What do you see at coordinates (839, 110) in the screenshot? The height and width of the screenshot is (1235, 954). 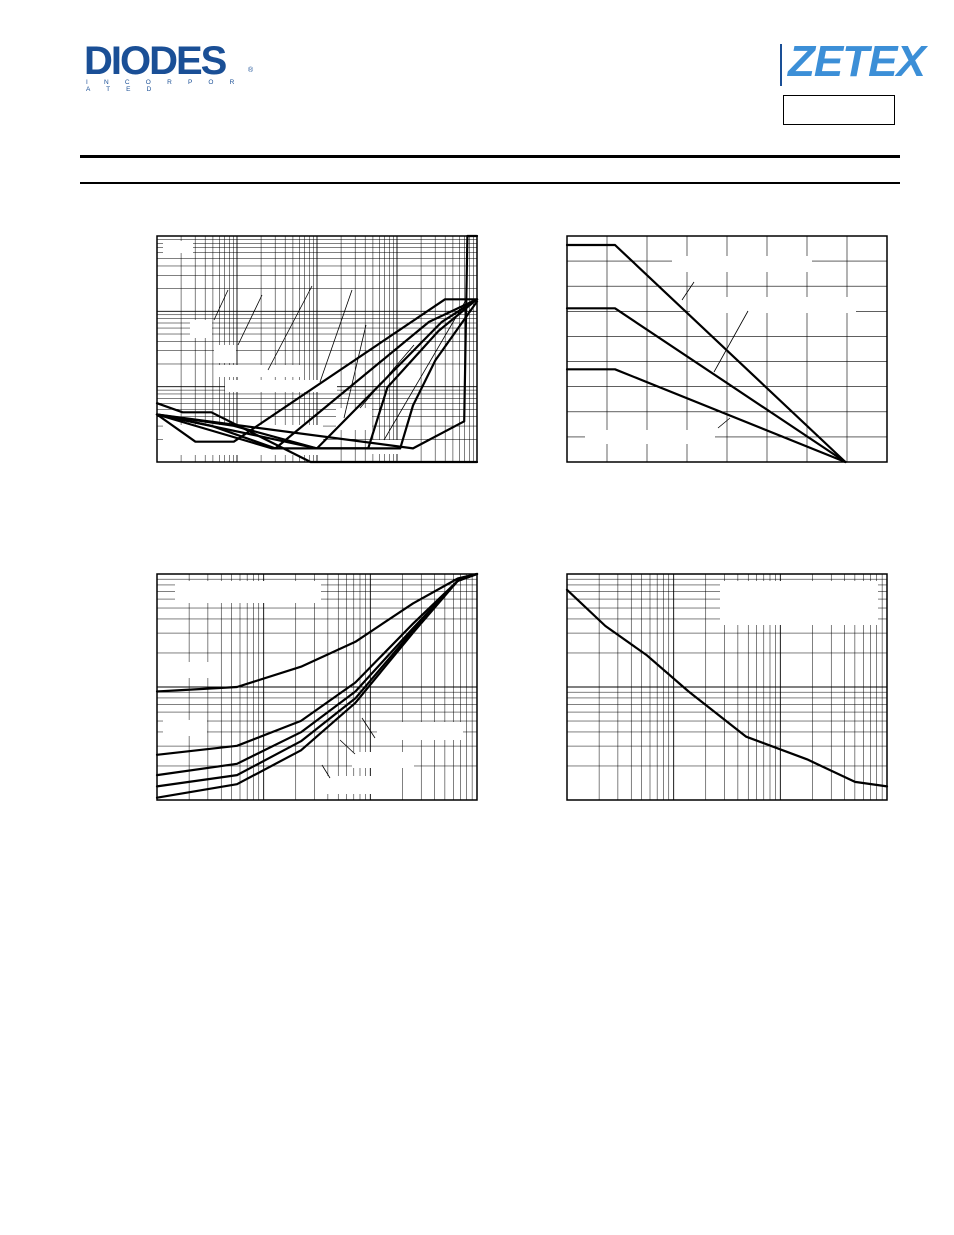 I see `part-number-box` at bounding box center [839, 110].